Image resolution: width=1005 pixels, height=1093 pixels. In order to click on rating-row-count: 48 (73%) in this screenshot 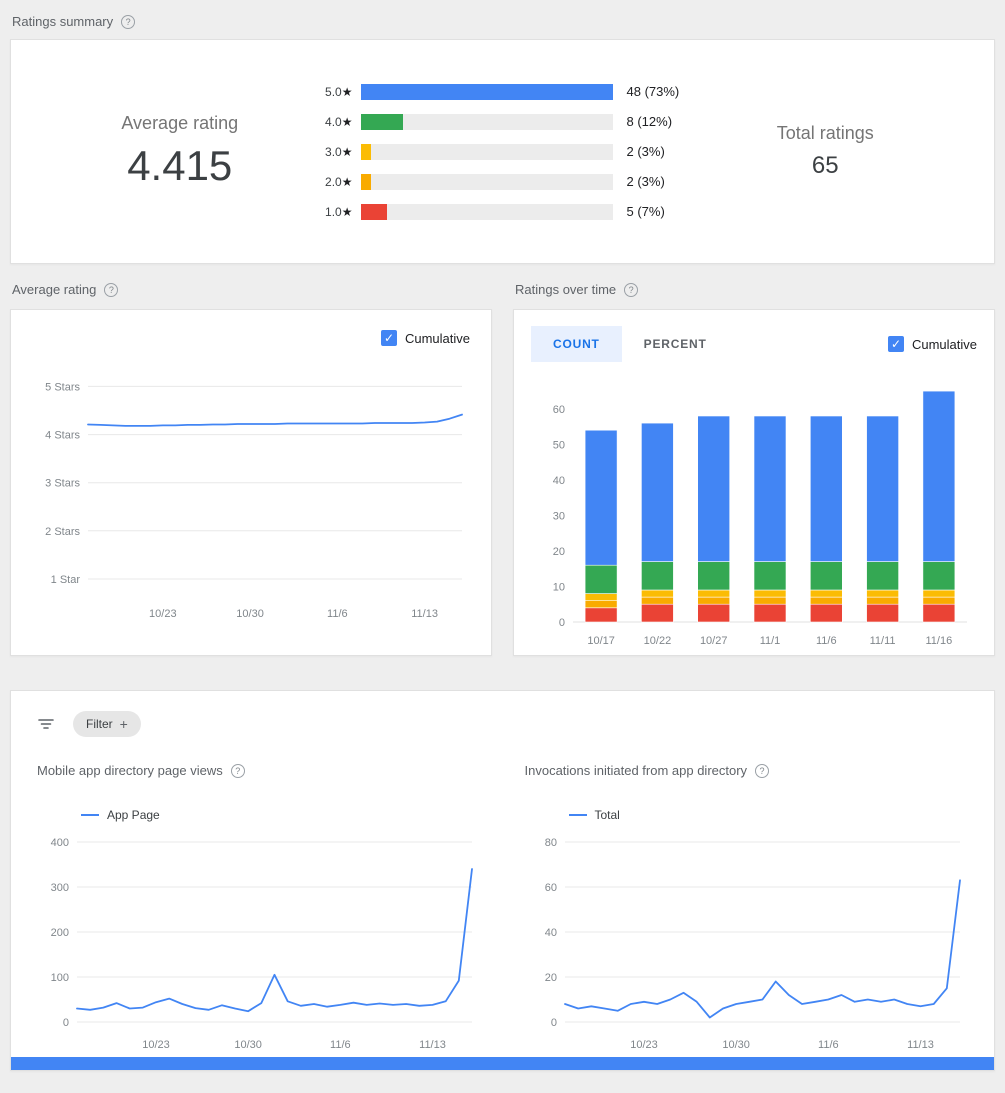, I will do `click(653, 91)`.